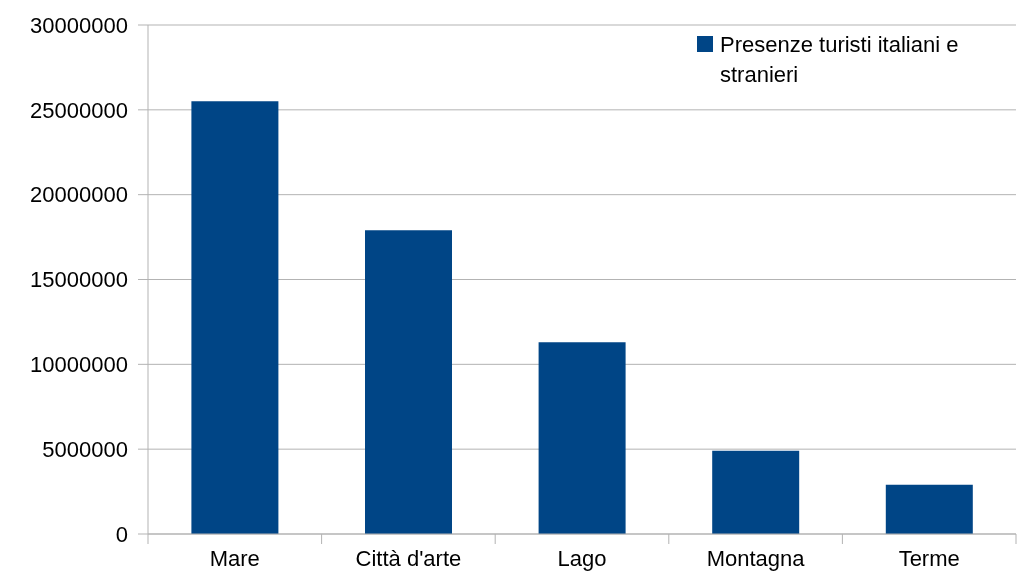  Describe the element at coordinates (79, 110) in the screenshot. I see `y-tick-label: 25000000` at that location.